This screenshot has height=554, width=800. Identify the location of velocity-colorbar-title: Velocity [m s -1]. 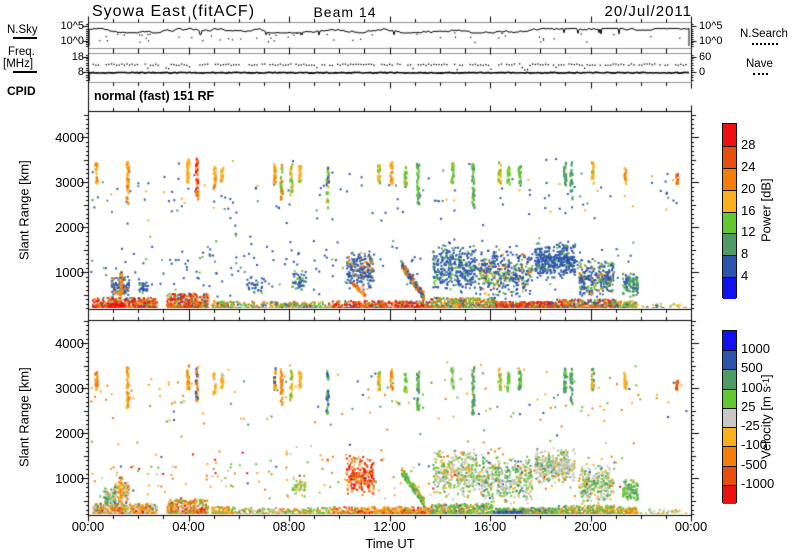
(766, 416).